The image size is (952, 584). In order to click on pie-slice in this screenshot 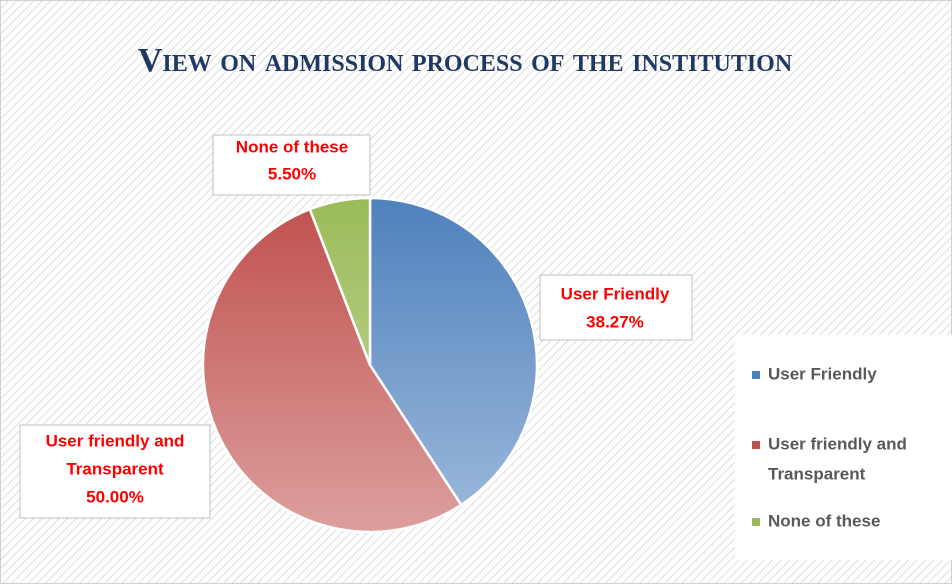, I will do `click(340, 281)`.